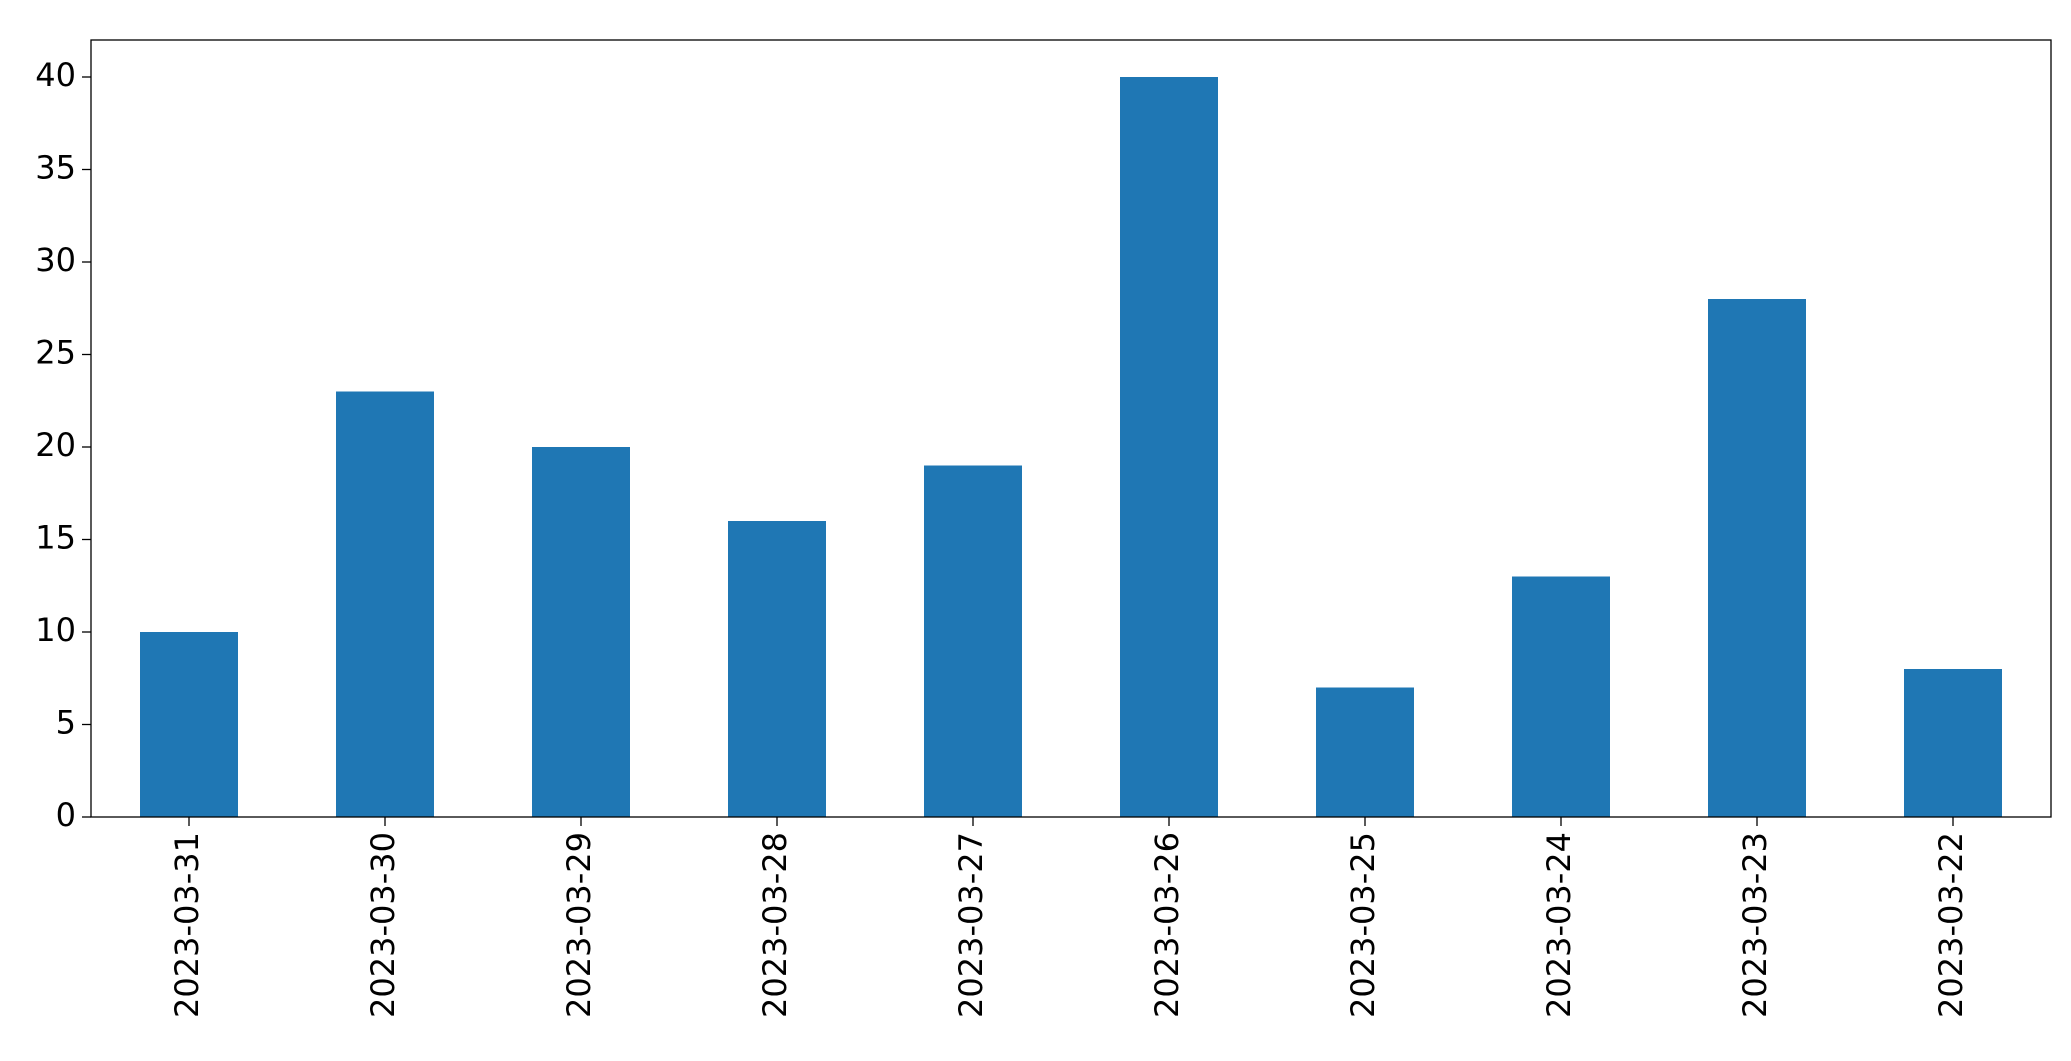 This screenshot has height=1061, width=2071. Describe the element at coordinates (66, 815) in the screenshot. I see `y-tick-label: 0` at that location.